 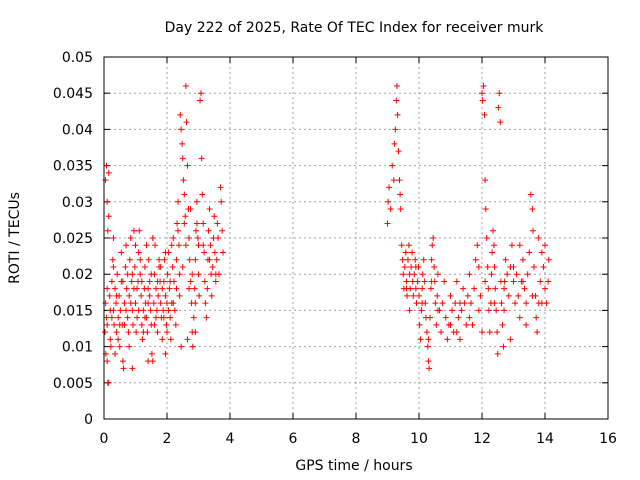 I want to click on y-tick-label: 0, so click(x=88, y=420).